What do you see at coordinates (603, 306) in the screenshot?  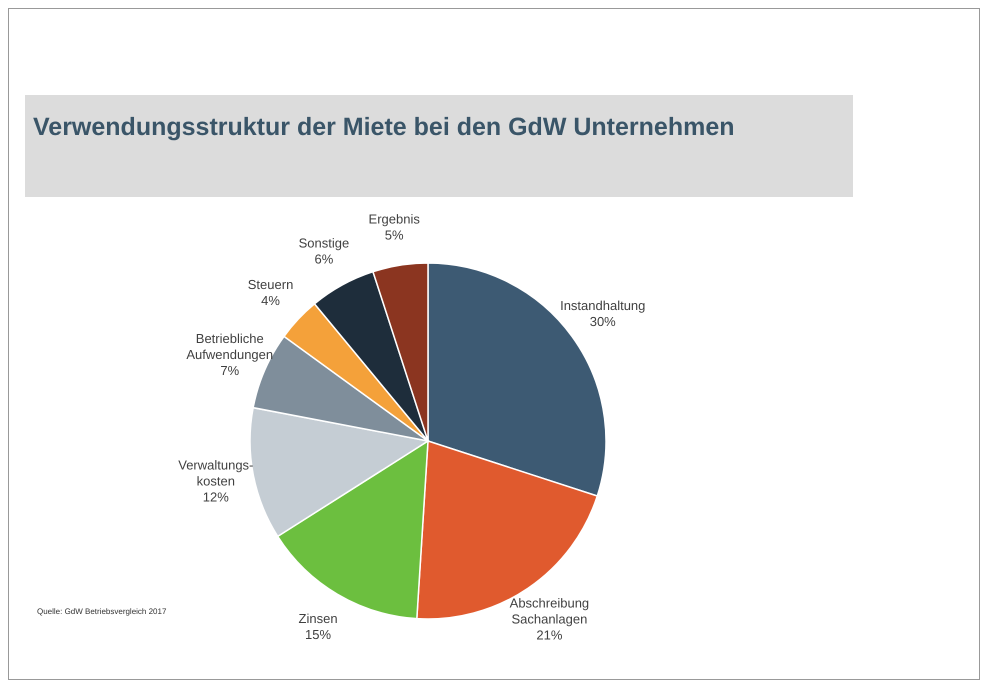 I see `slice-label: Instandhaltung` at bounding box center [603, 306].